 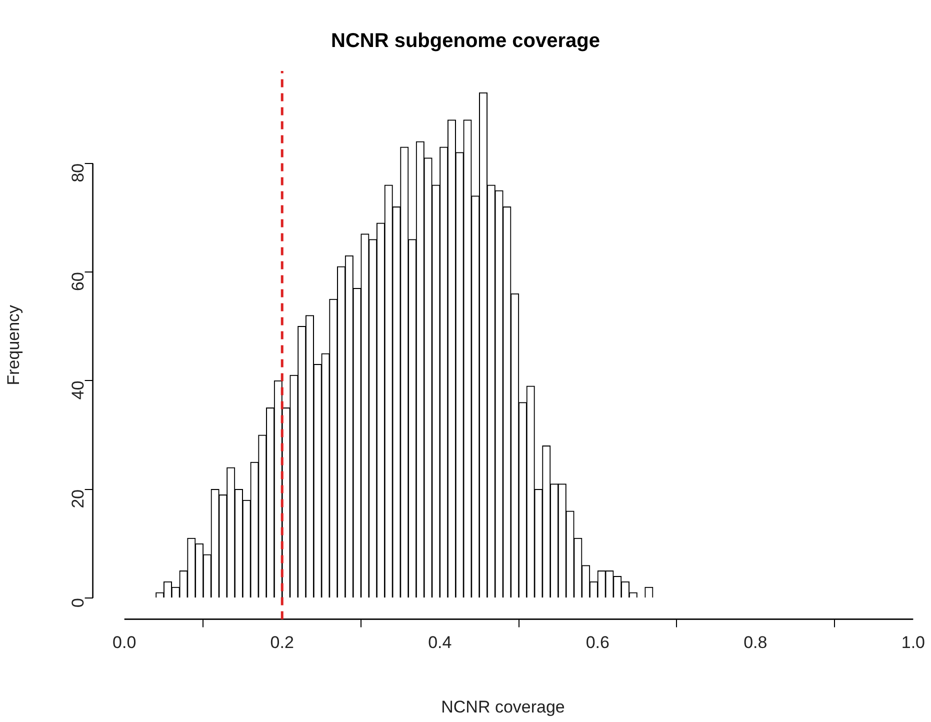 What do you see at coordinates (78, 498) in the screenshot?
I see `y-tick-label: 20` at bounding box center [78, 498].